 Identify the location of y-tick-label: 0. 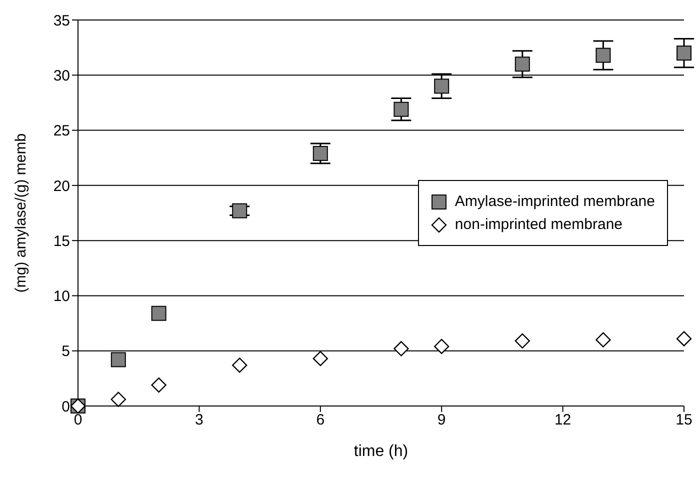
(66, 407).